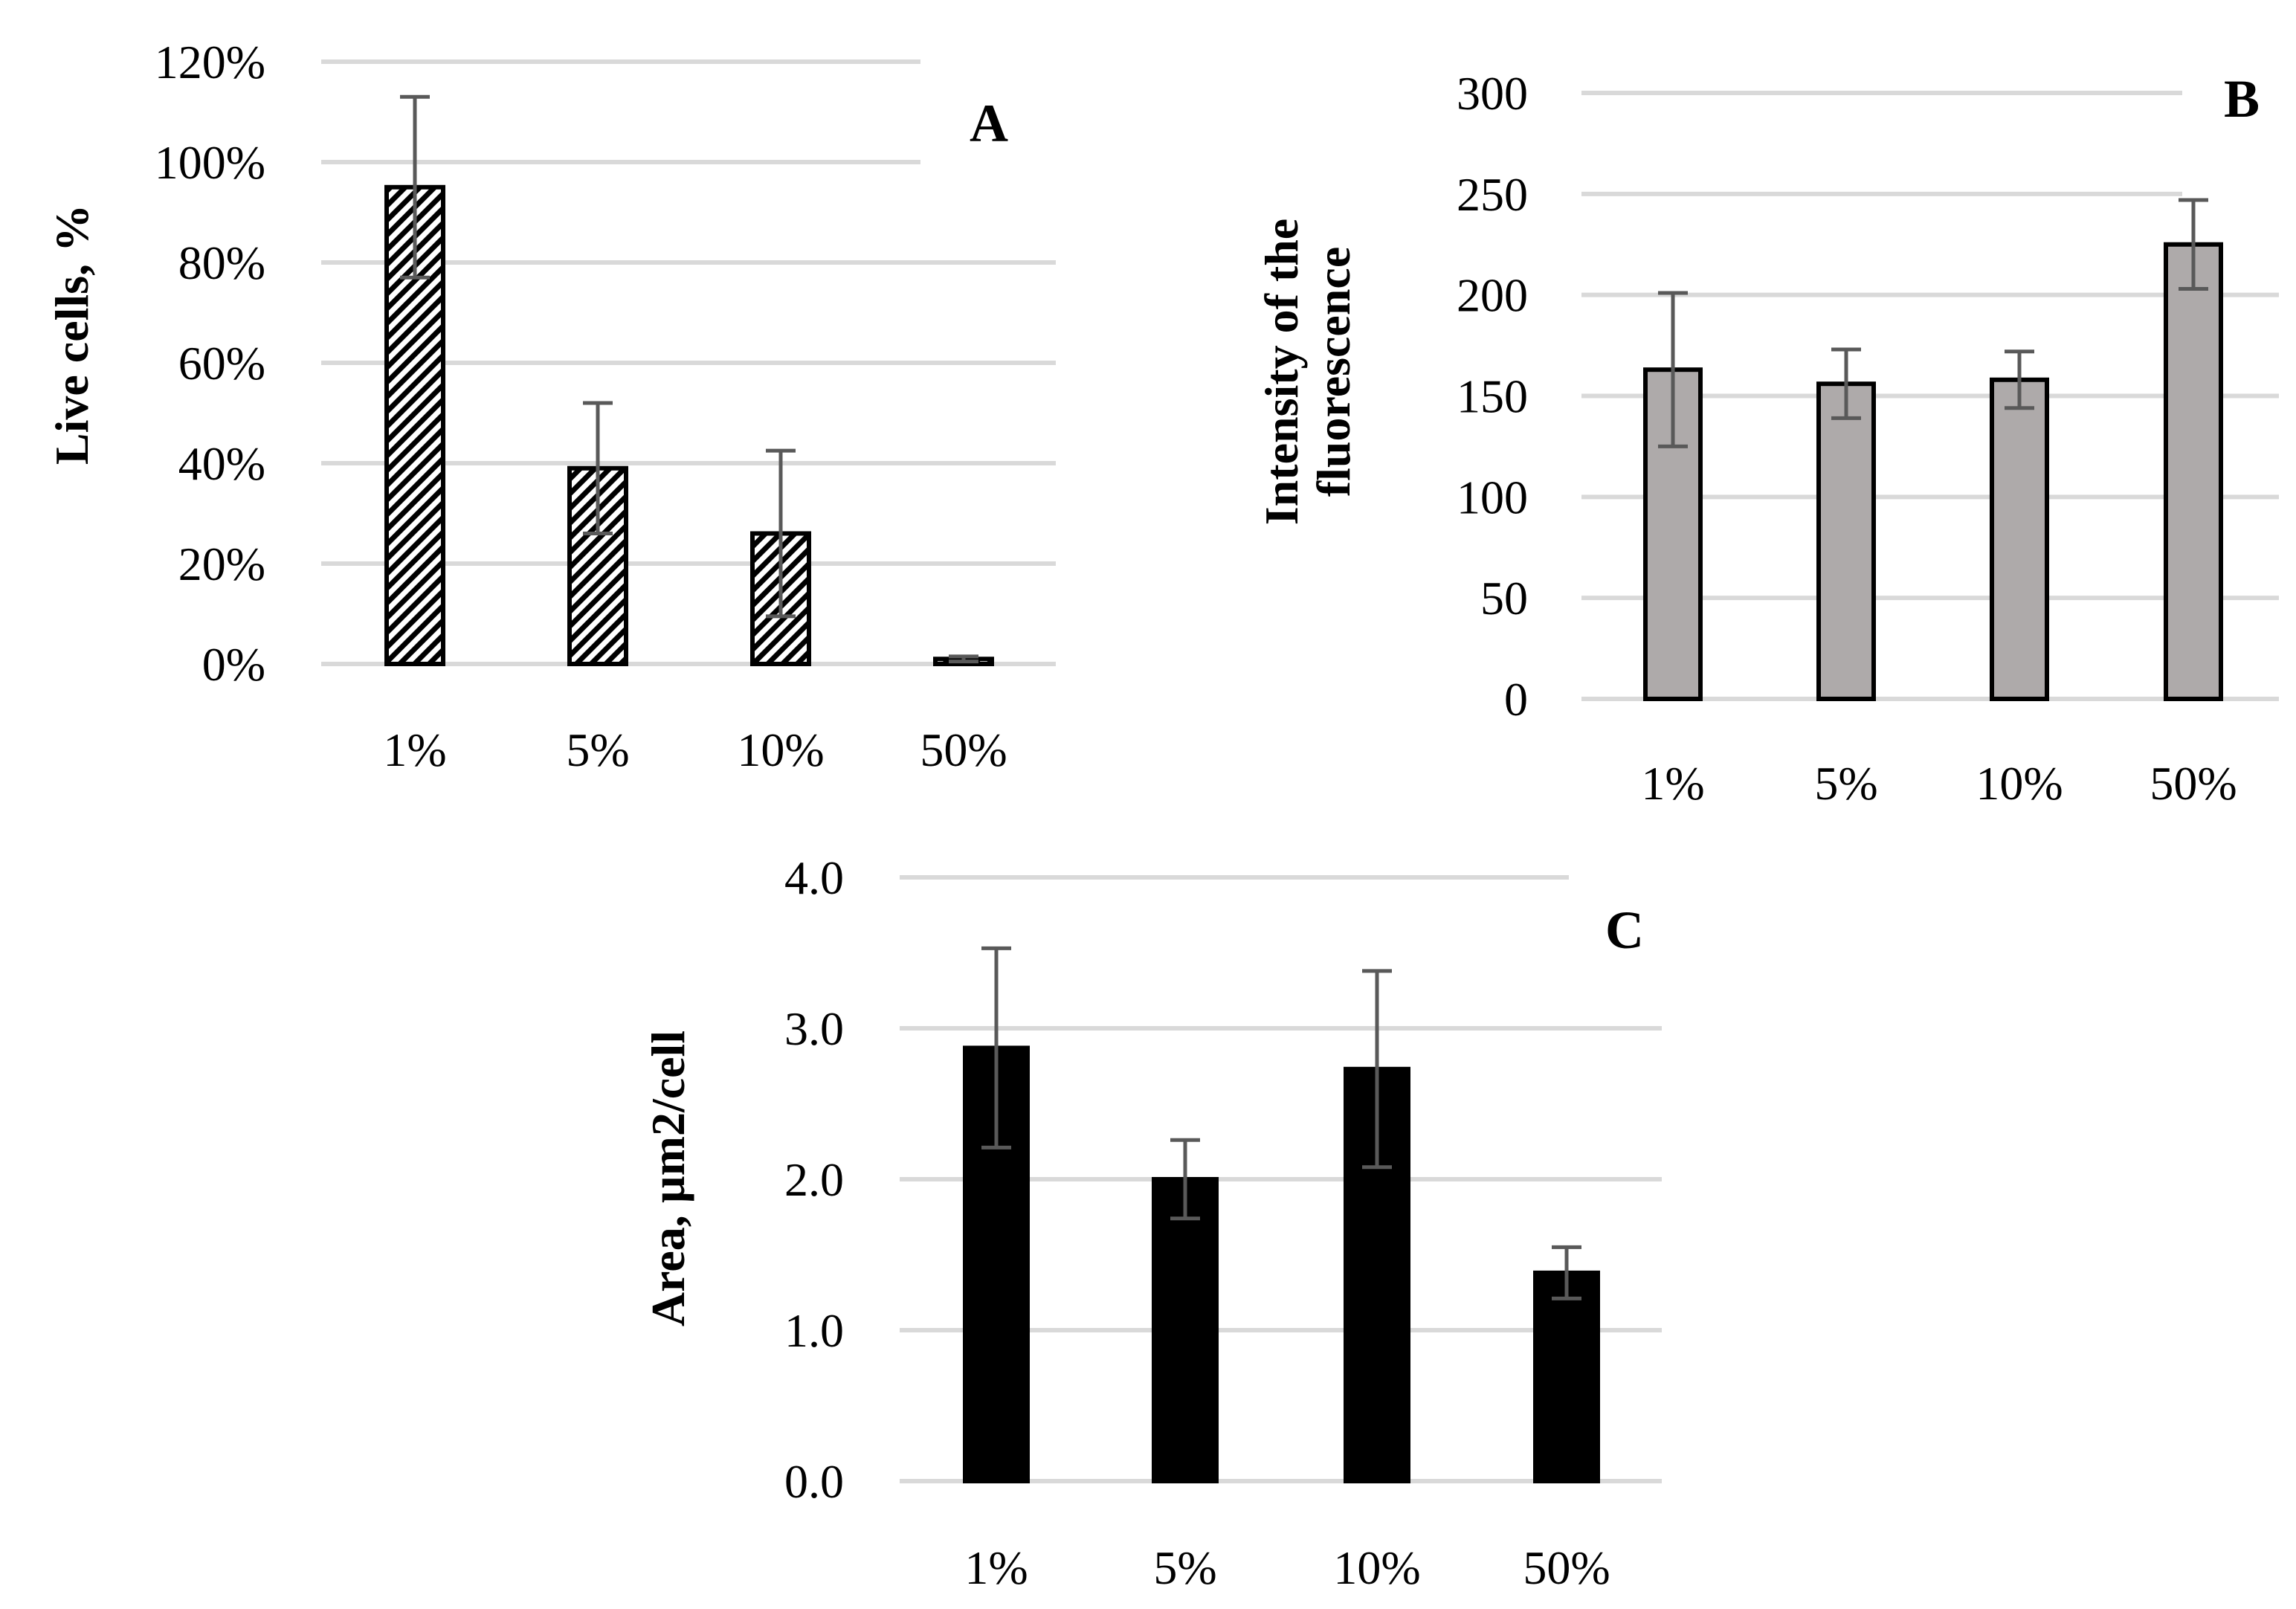 This screenshot has width=2296, height=1609. Describe the element at coordinates (233, 665) in the screenshot. I see `panel-a-ytick-label: 0%` at that location.